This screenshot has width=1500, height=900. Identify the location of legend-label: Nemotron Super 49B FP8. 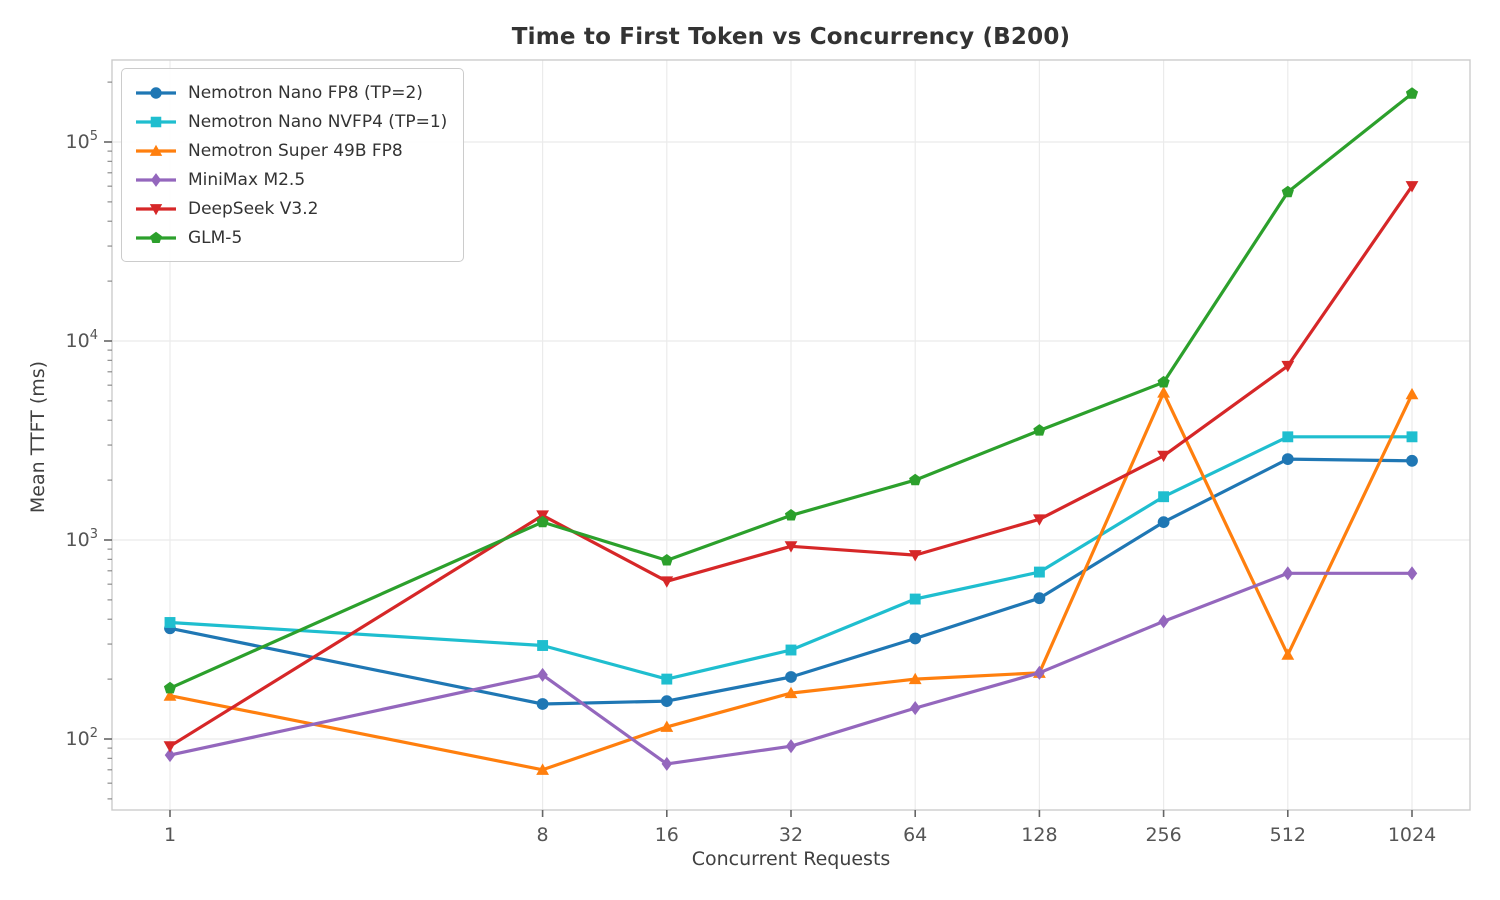
(295, 150).